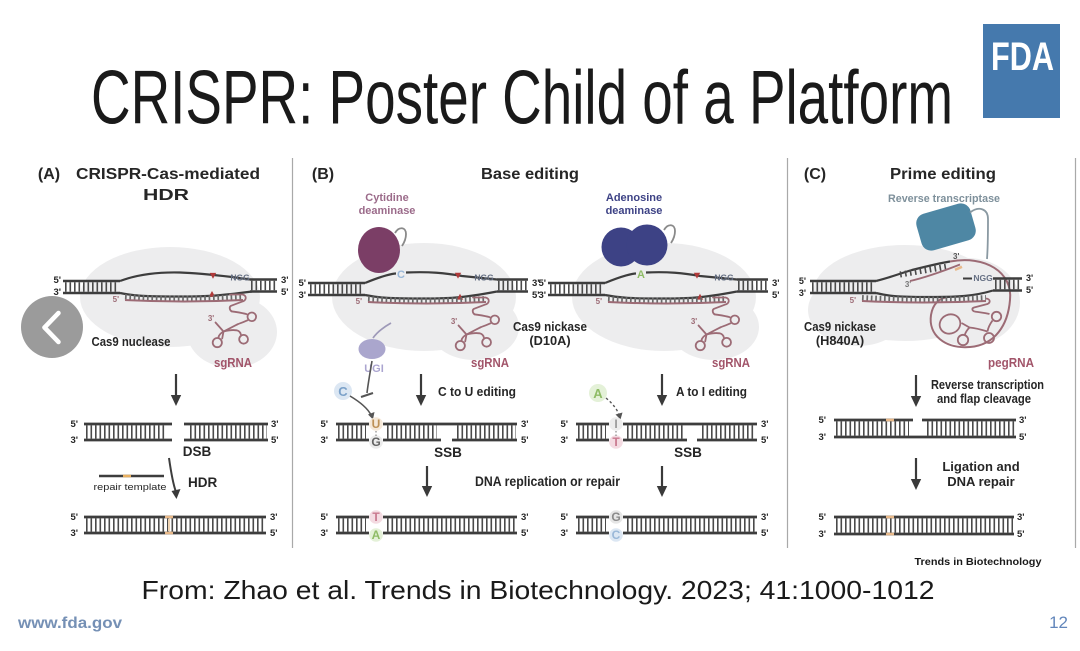 This screenshot has width=1080, height=651. What do you see at coordinates (634, 198) in the screenshot?
I see `svg-text: Adenosine` at bounding box center [634, 198].